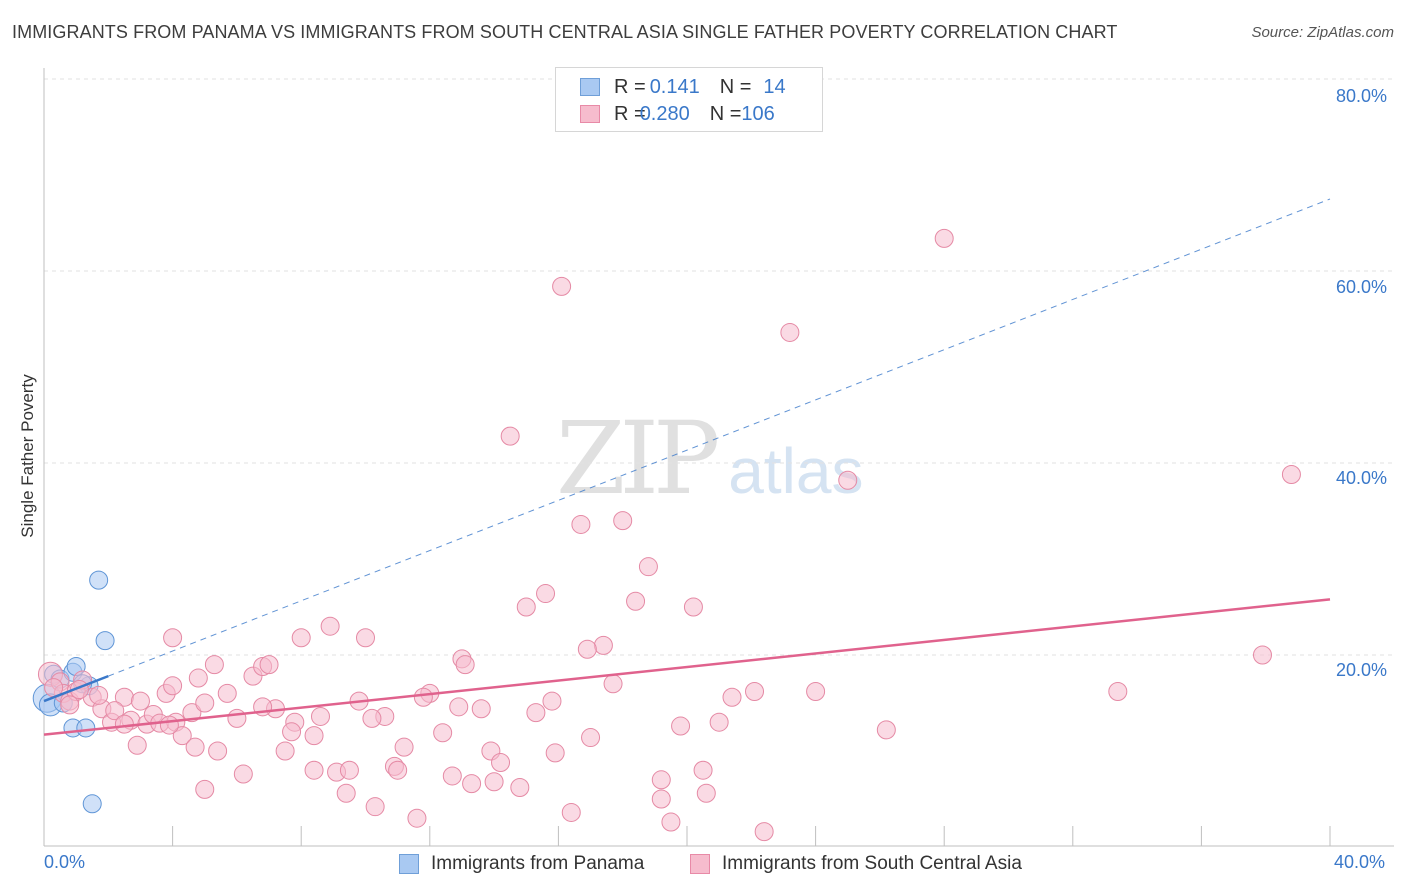 The image size is (1406, 892). I want to click on r-value: 0.280, so click(664, 113).